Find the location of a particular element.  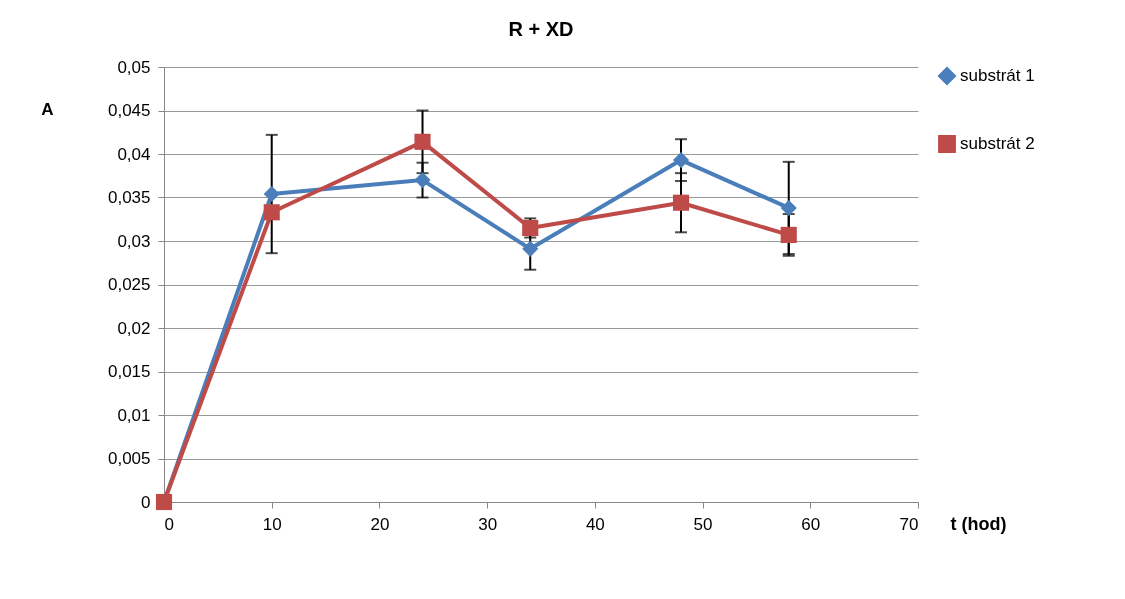

y-tick-label: 0,01 is located at coordinates (134, 415).